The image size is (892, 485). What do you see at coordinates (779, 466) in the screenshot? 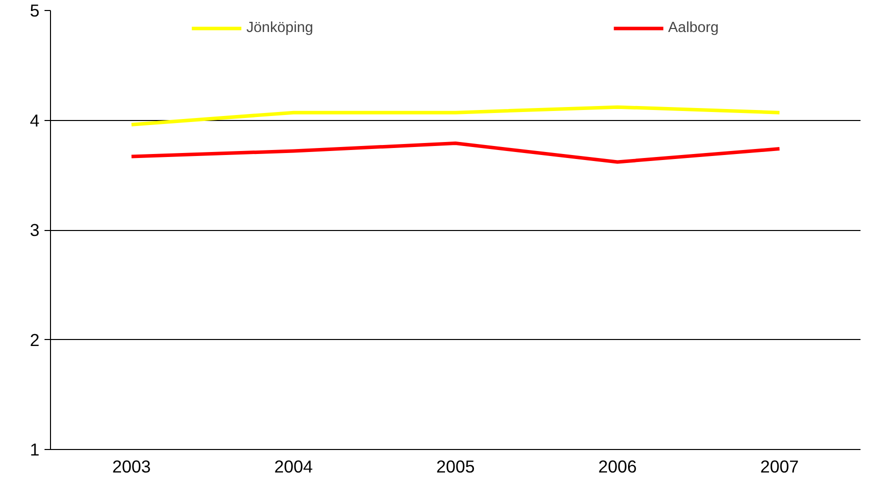
I see `x-tick-label: 2007` at bounding box center [779, 466].